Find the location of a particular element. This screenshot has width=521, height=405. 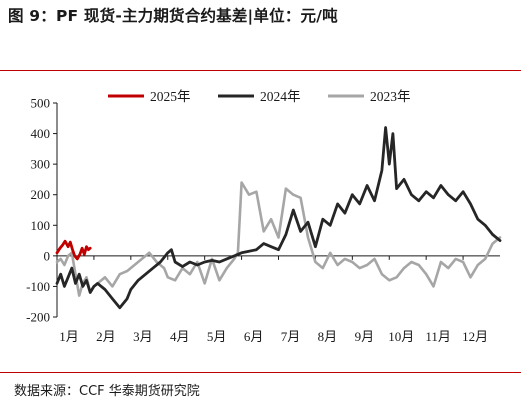

x-tick-label: 9月 is located at coordinates (365, 336).